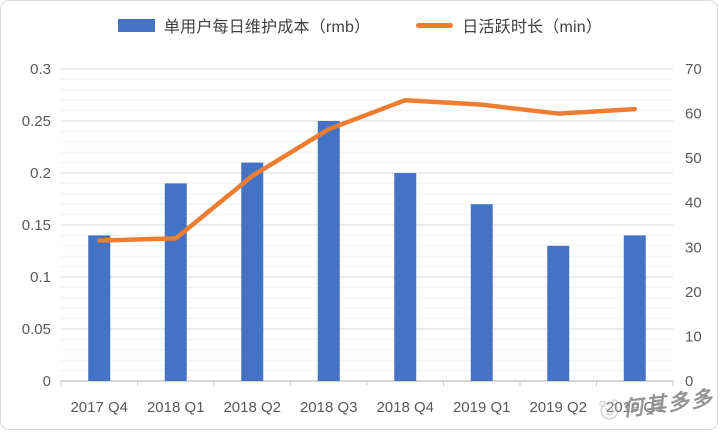  I want to click on right-axis-tick-label: 60, so click(693, 114).